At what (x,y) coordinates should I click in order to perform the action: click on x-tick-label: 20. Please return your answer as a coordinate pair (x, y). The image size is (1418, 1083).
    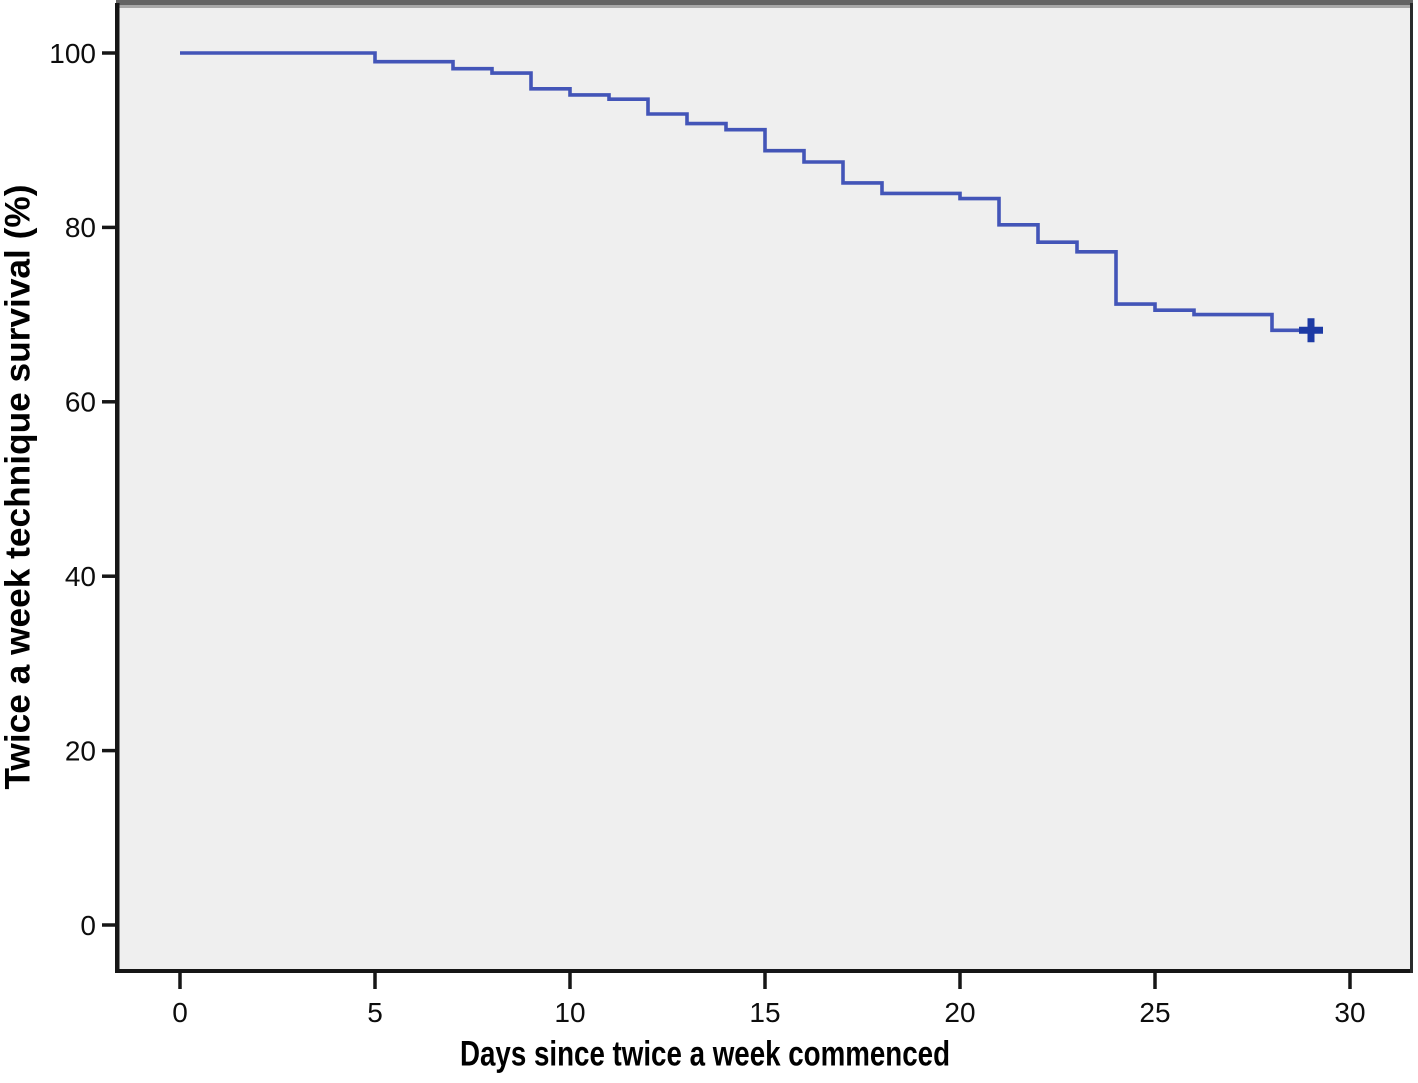
    Looking at the image, I should click on (959, 1012).